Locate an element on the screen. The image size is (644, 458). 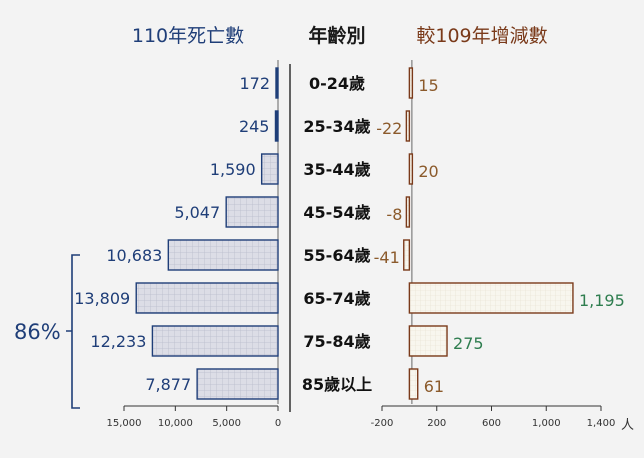
right-axis-tick-label: 600 is located at coordinates (491, 423).